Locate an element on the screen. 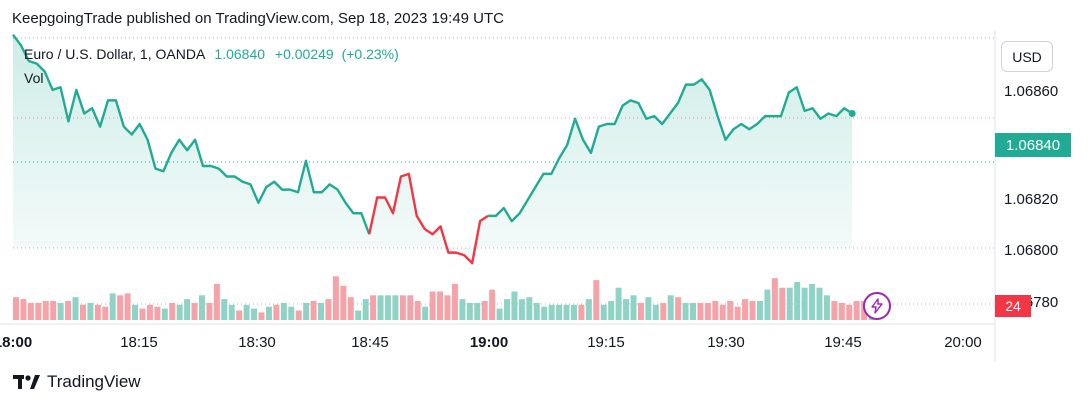 The image size is (1090, 407). symbol-title: Euro / U.S. Dollar, 1, OANDA is located at coordinates (114, 54).